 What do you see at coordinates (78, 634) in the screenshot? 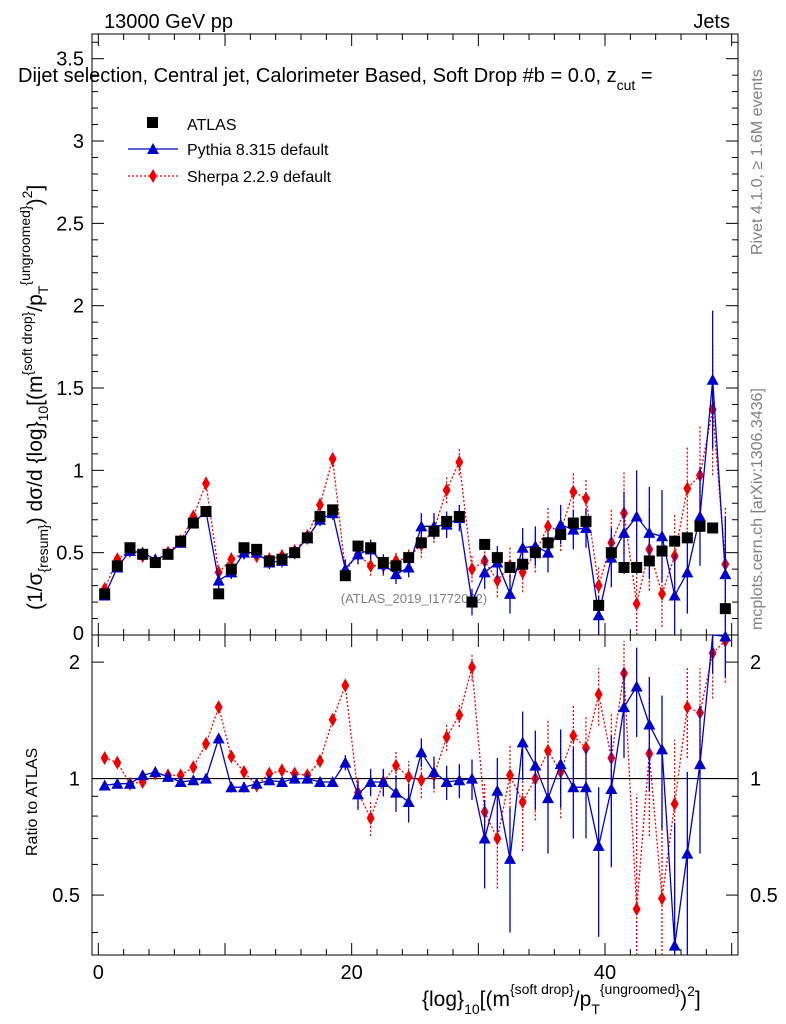
I see `y-tick-label-zero: 0` at bounding box center [78, 634].